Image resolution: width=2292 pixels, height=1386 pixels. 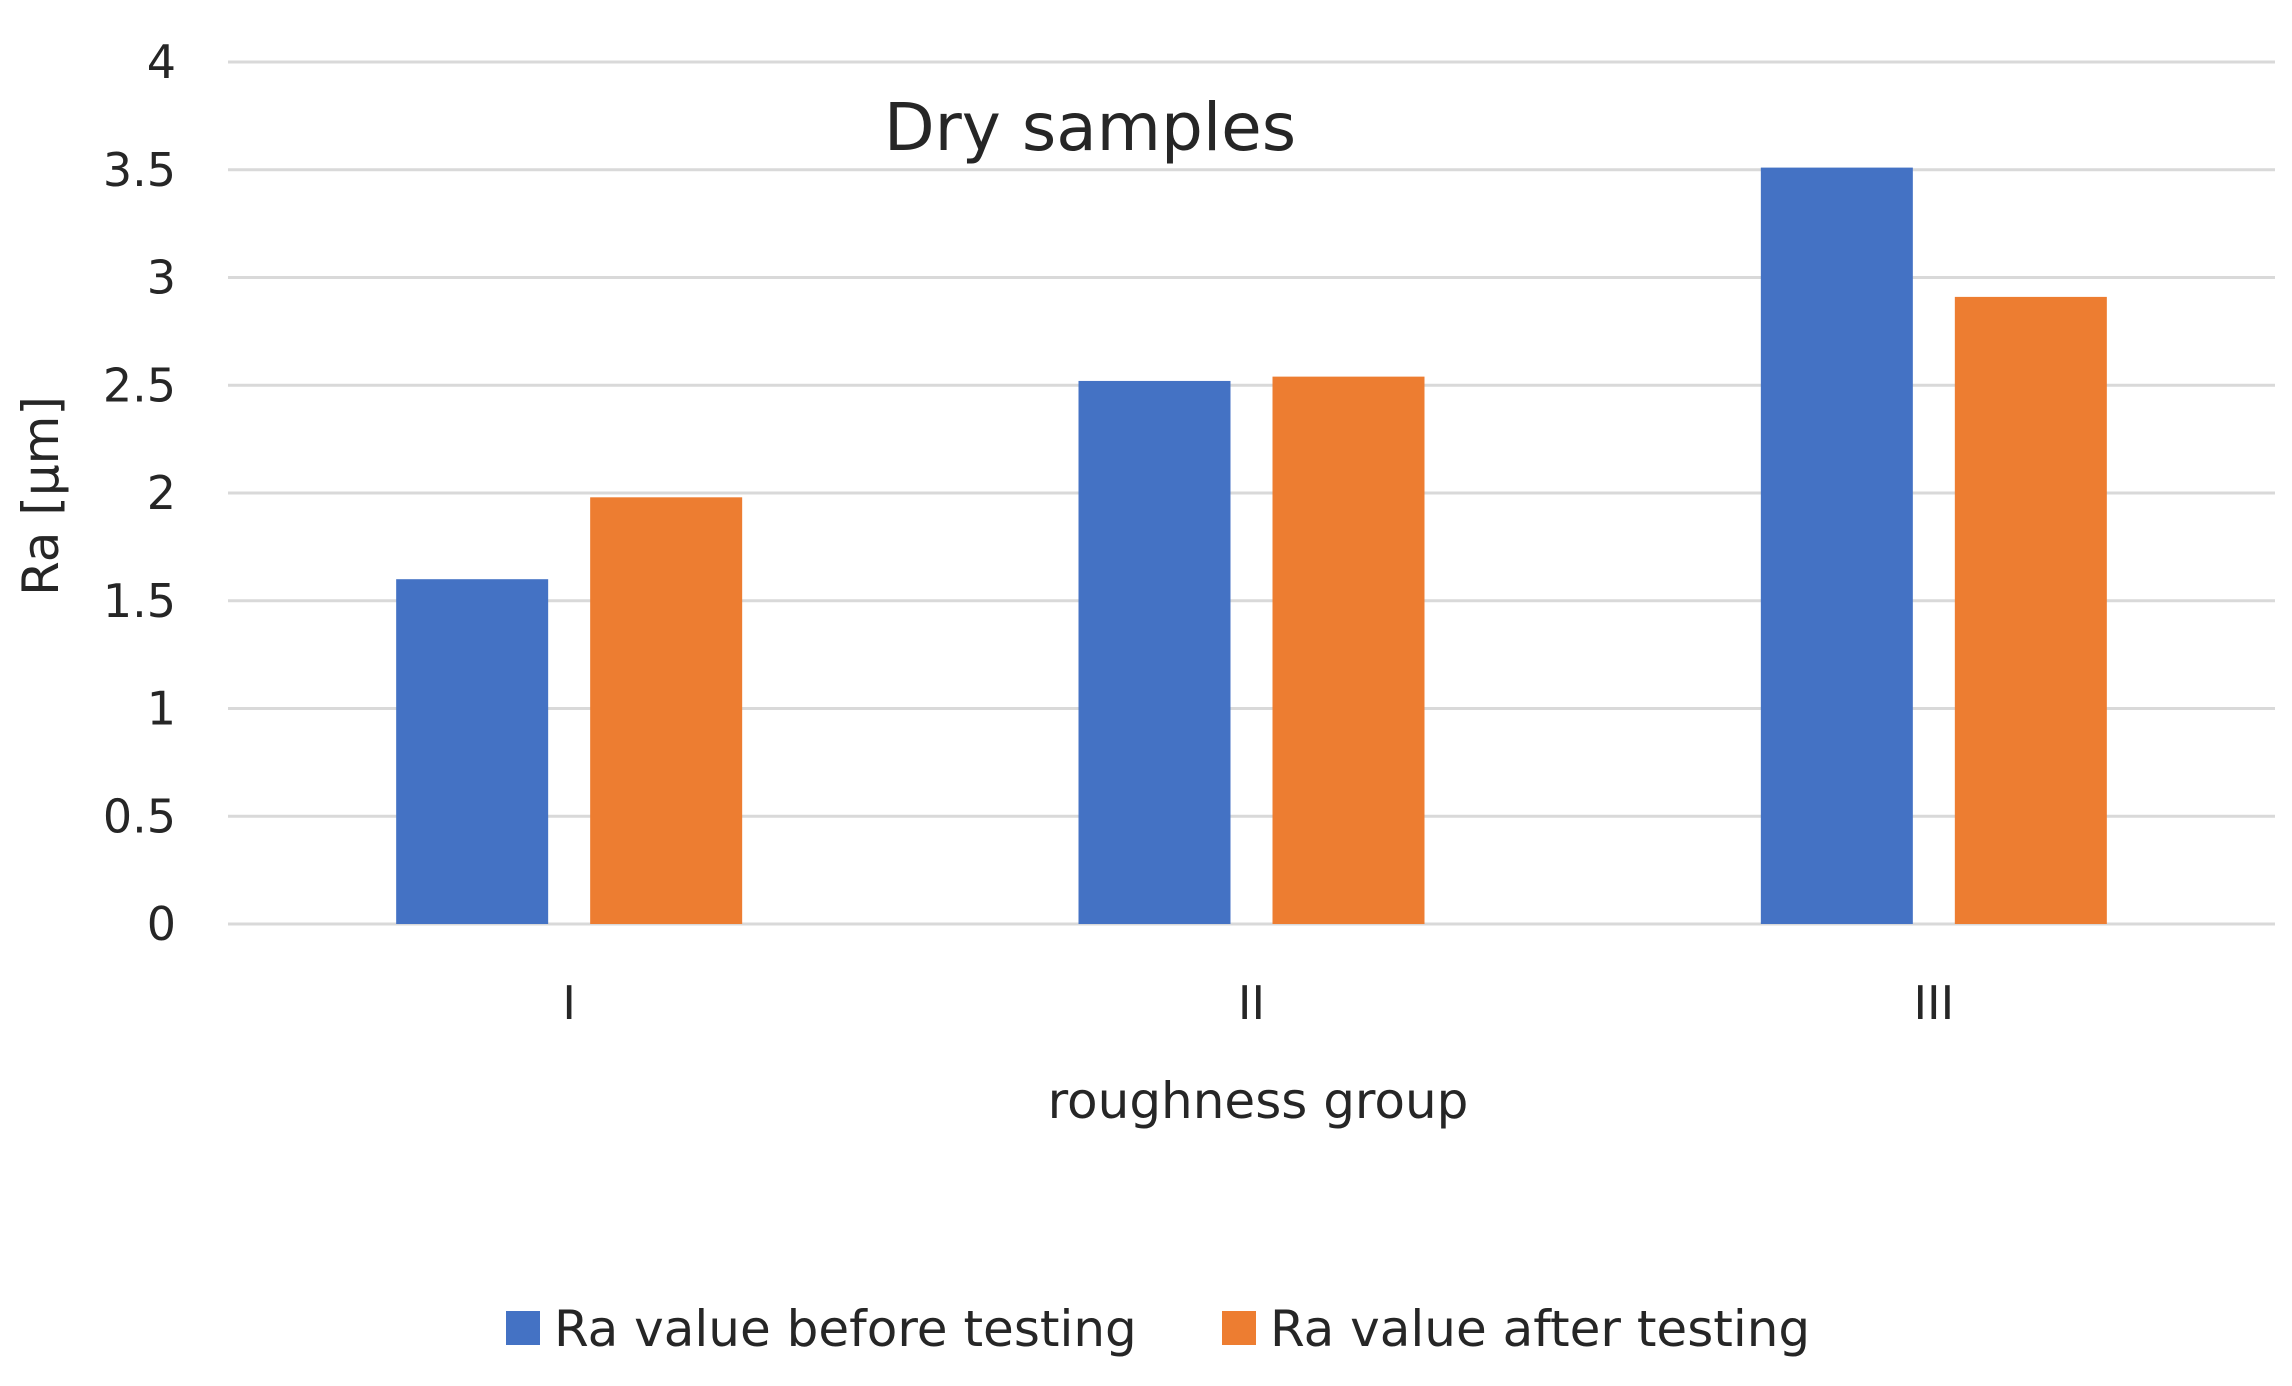 I want to click on bar-before-III, so click(x=1836, y=546).